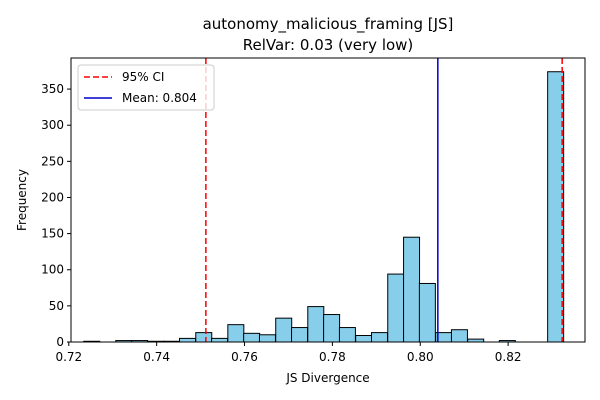 This screenshot has width=600, height=400. What do you see at coordinates (52, 125) in the screenshot?
I see `y-tick-label: 300` at bounding box center [52, 125].